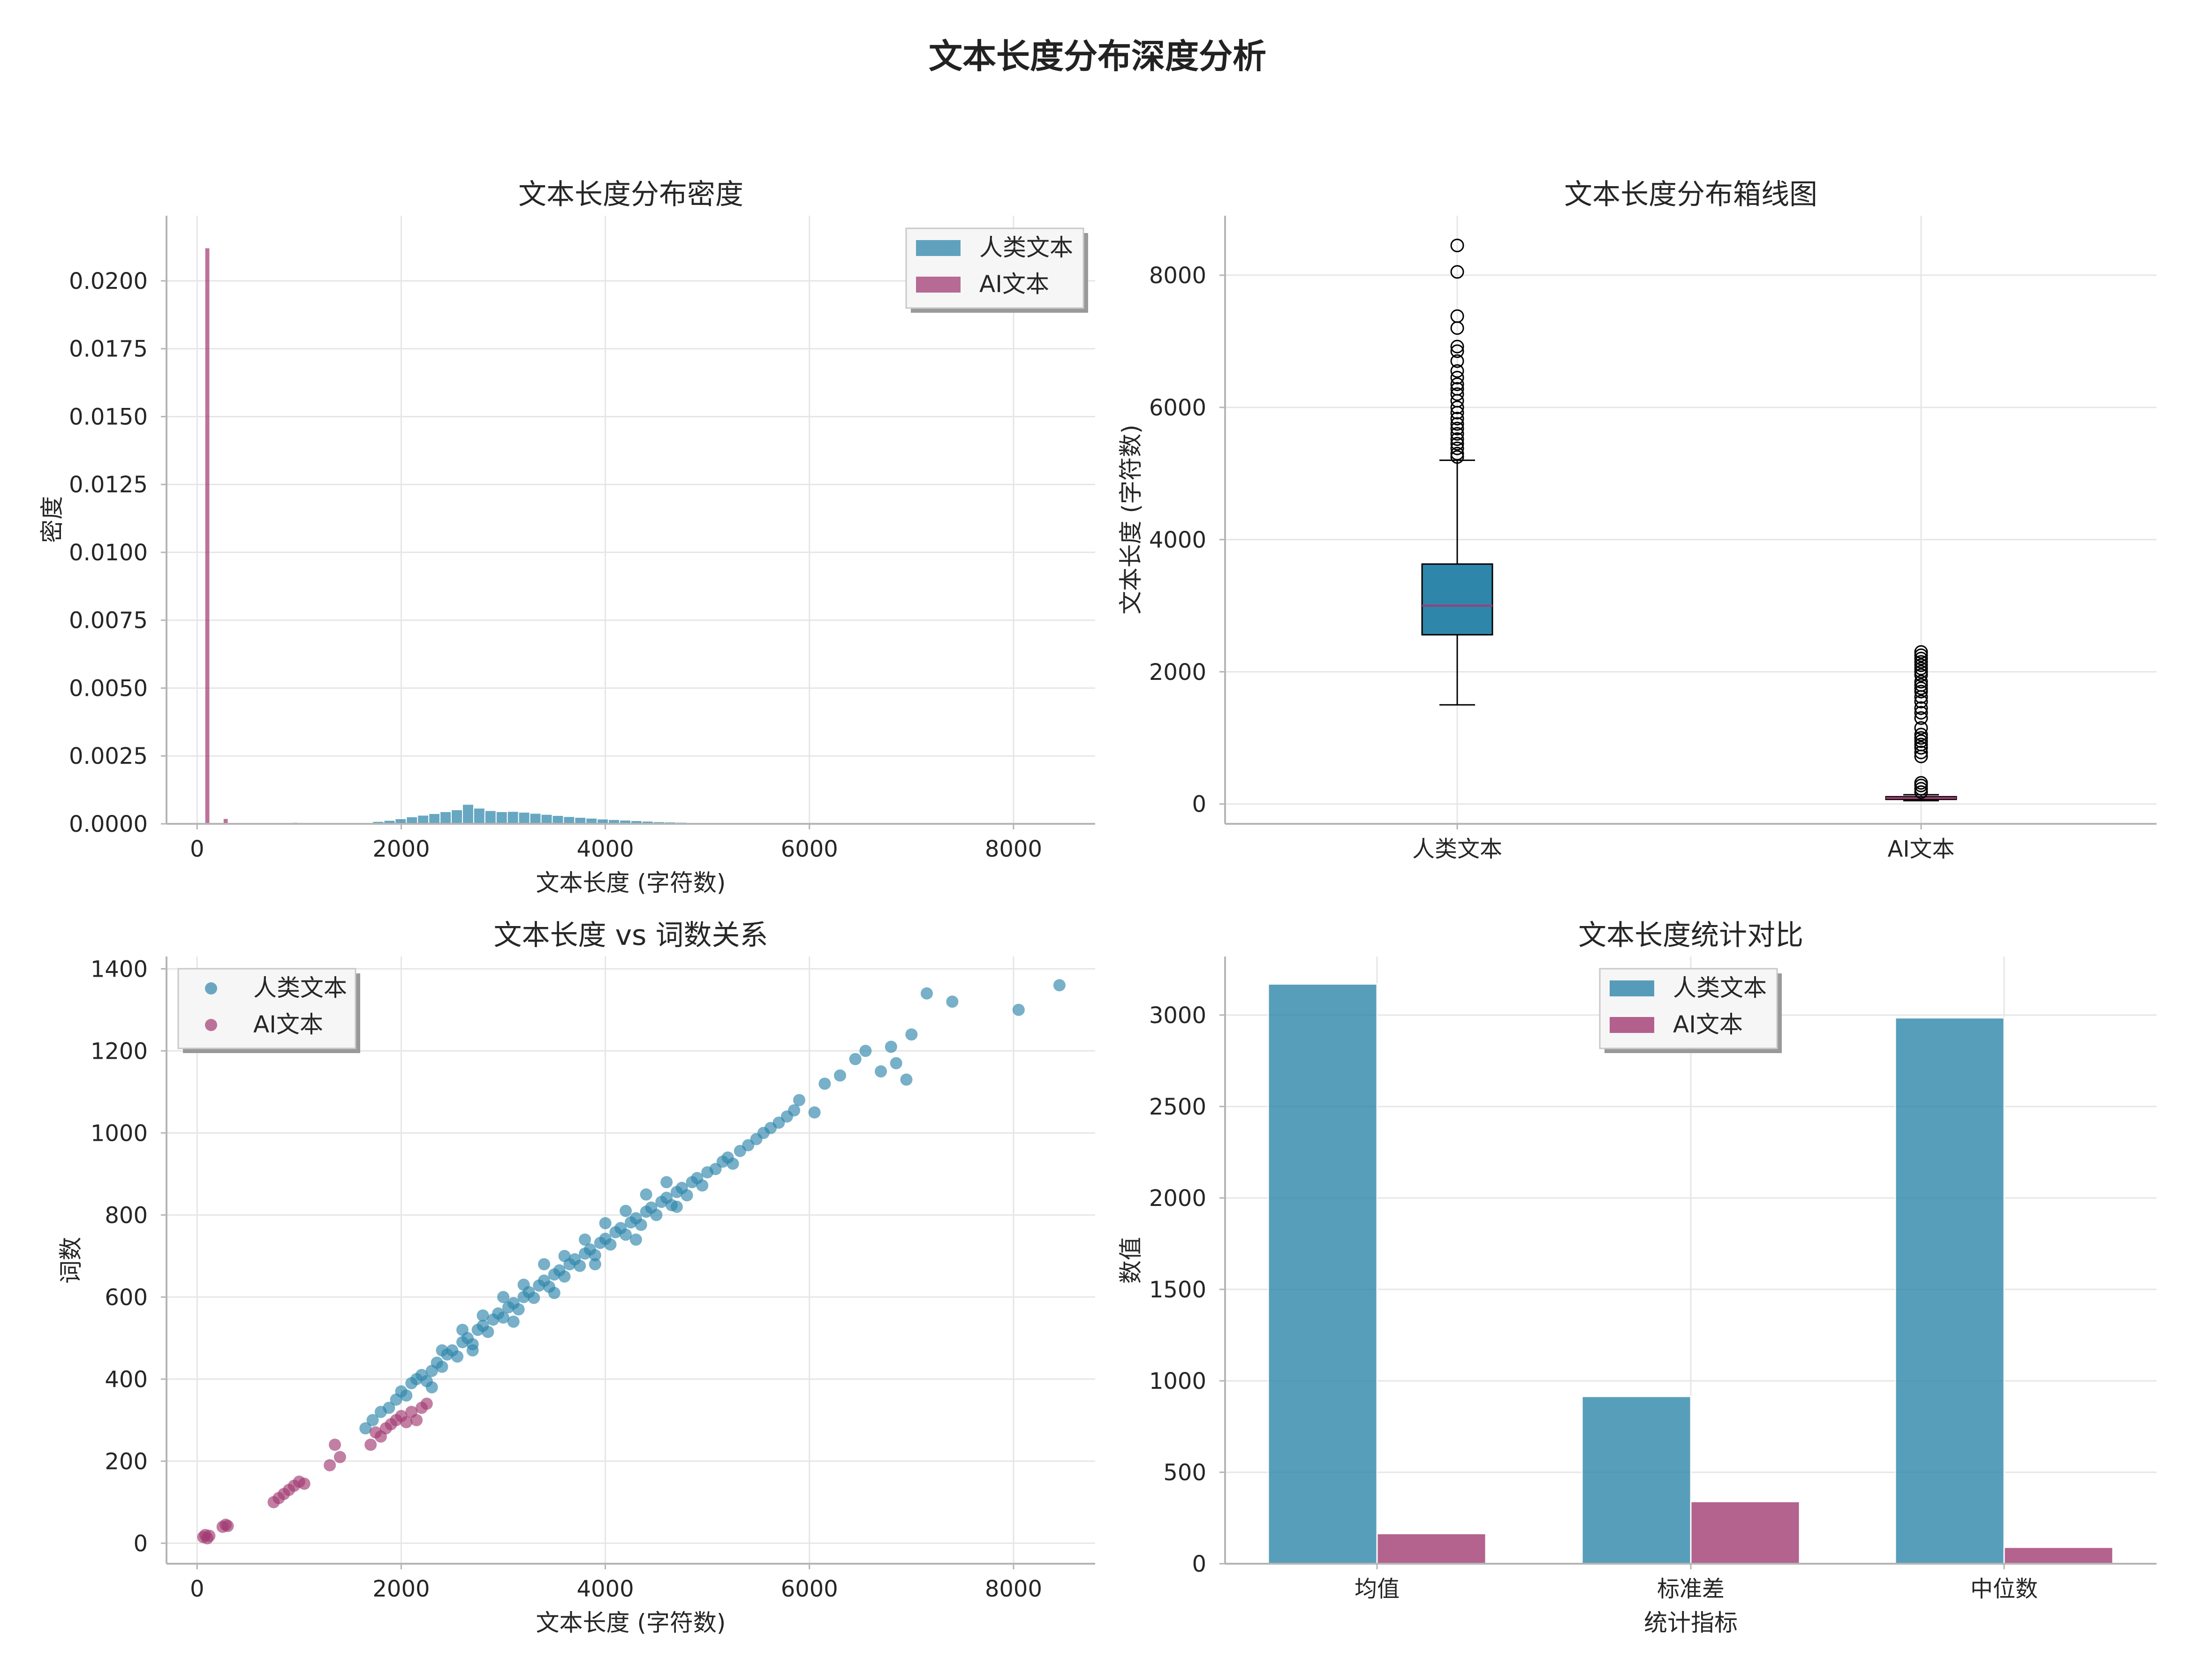 The image size is (2195, 1680). What do you see at coordinates (1177, 540) in the screenshot?
I see `box-ytick-label: 4000` at bounding box center [1177, 540].